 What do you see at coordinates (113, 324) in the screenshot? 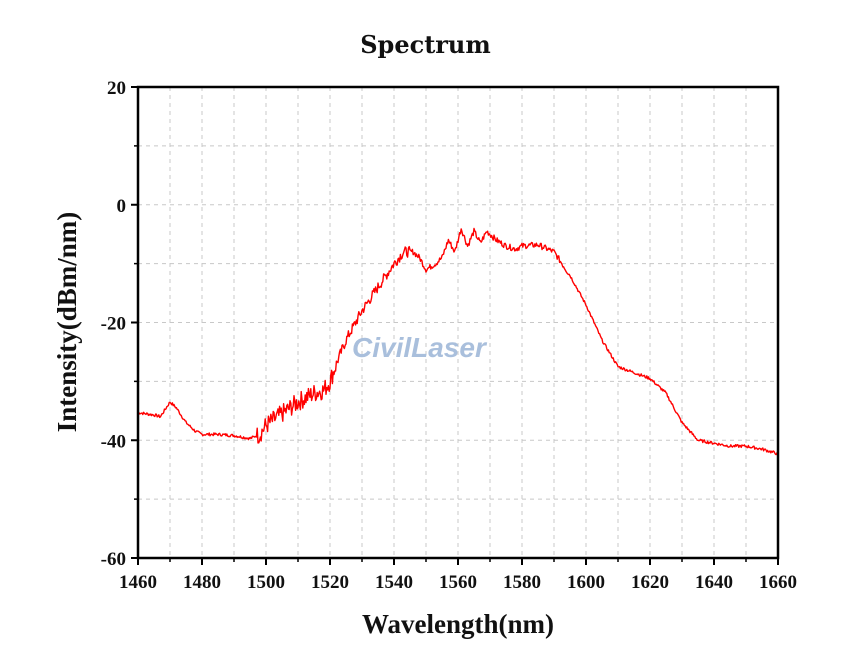
I see `y-tick-label: -20` at bounding box center [113, 324].